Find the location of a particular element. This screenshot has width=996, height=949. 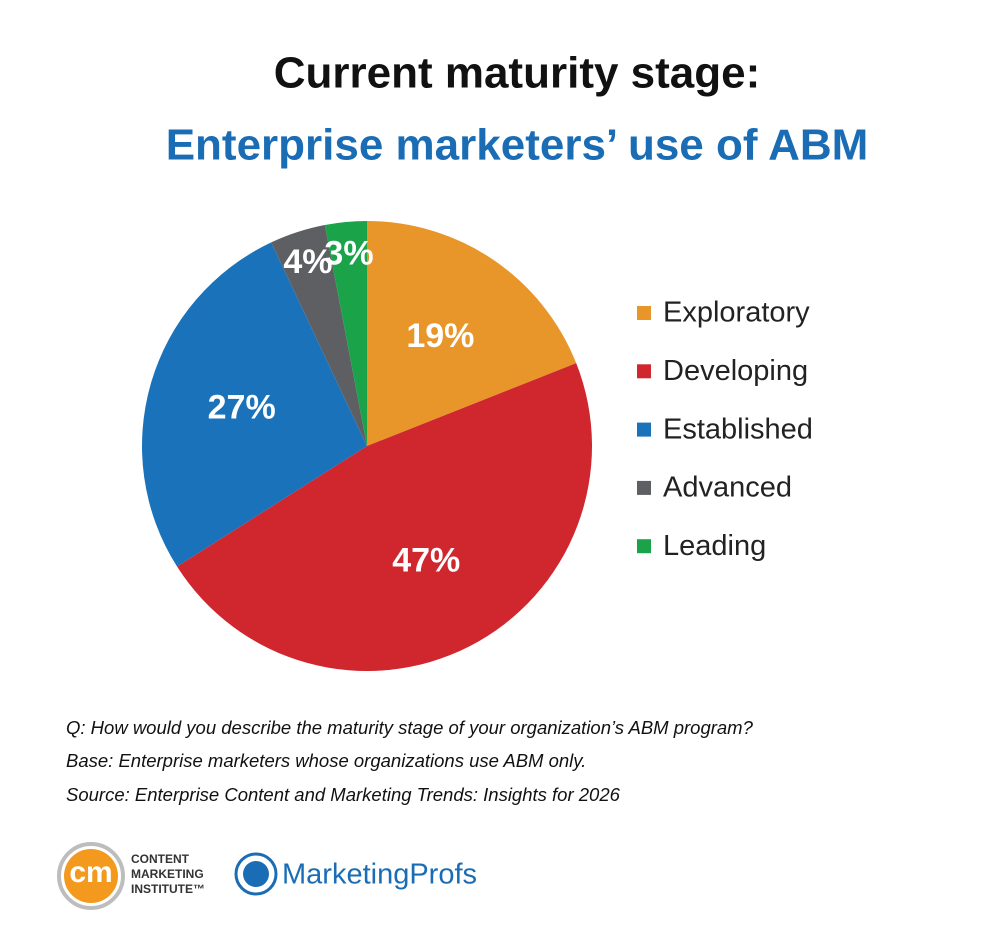

mp-logo: MarketingProfs is located at coordinates (355, 874).